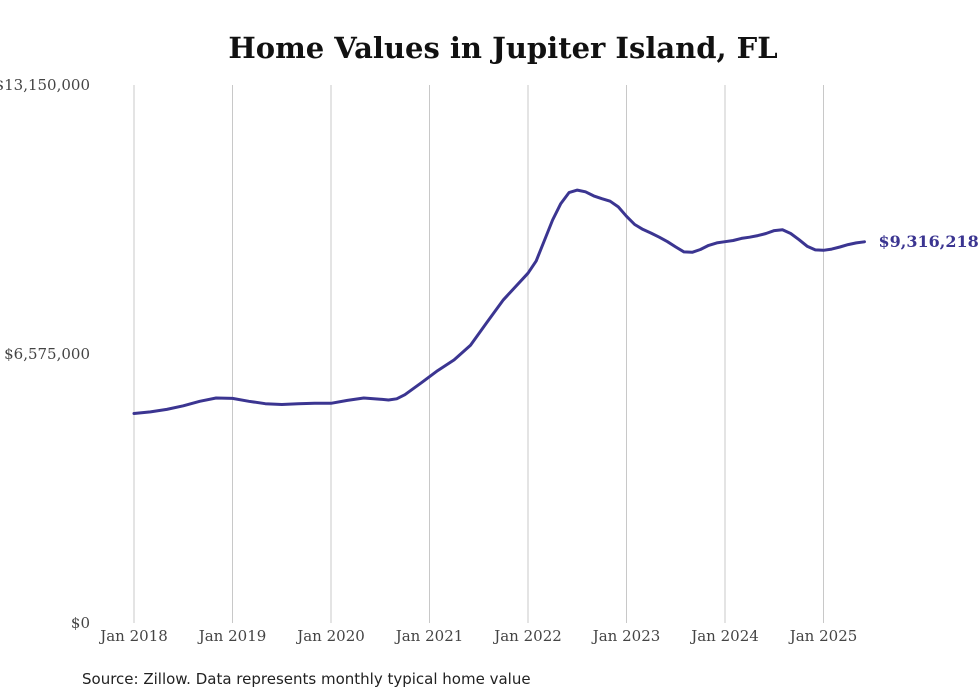 The height and width of the screenshot is (699, 980). What do you see at coordinates (45, 85) in the screenshot?
I see `y-tick-label: $13,150,000` at bounding box center [45, 85].